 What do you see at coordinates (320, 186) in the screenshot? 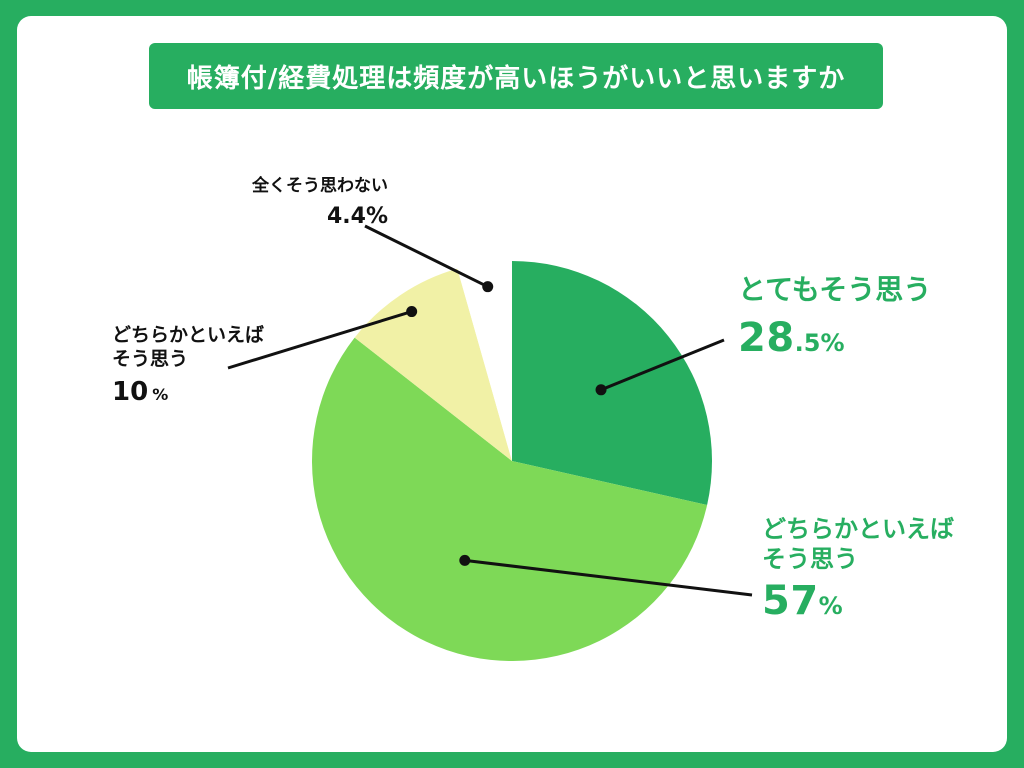
I see `slice-3-label: 全くそう思わない` at bounding box center [320, 186].